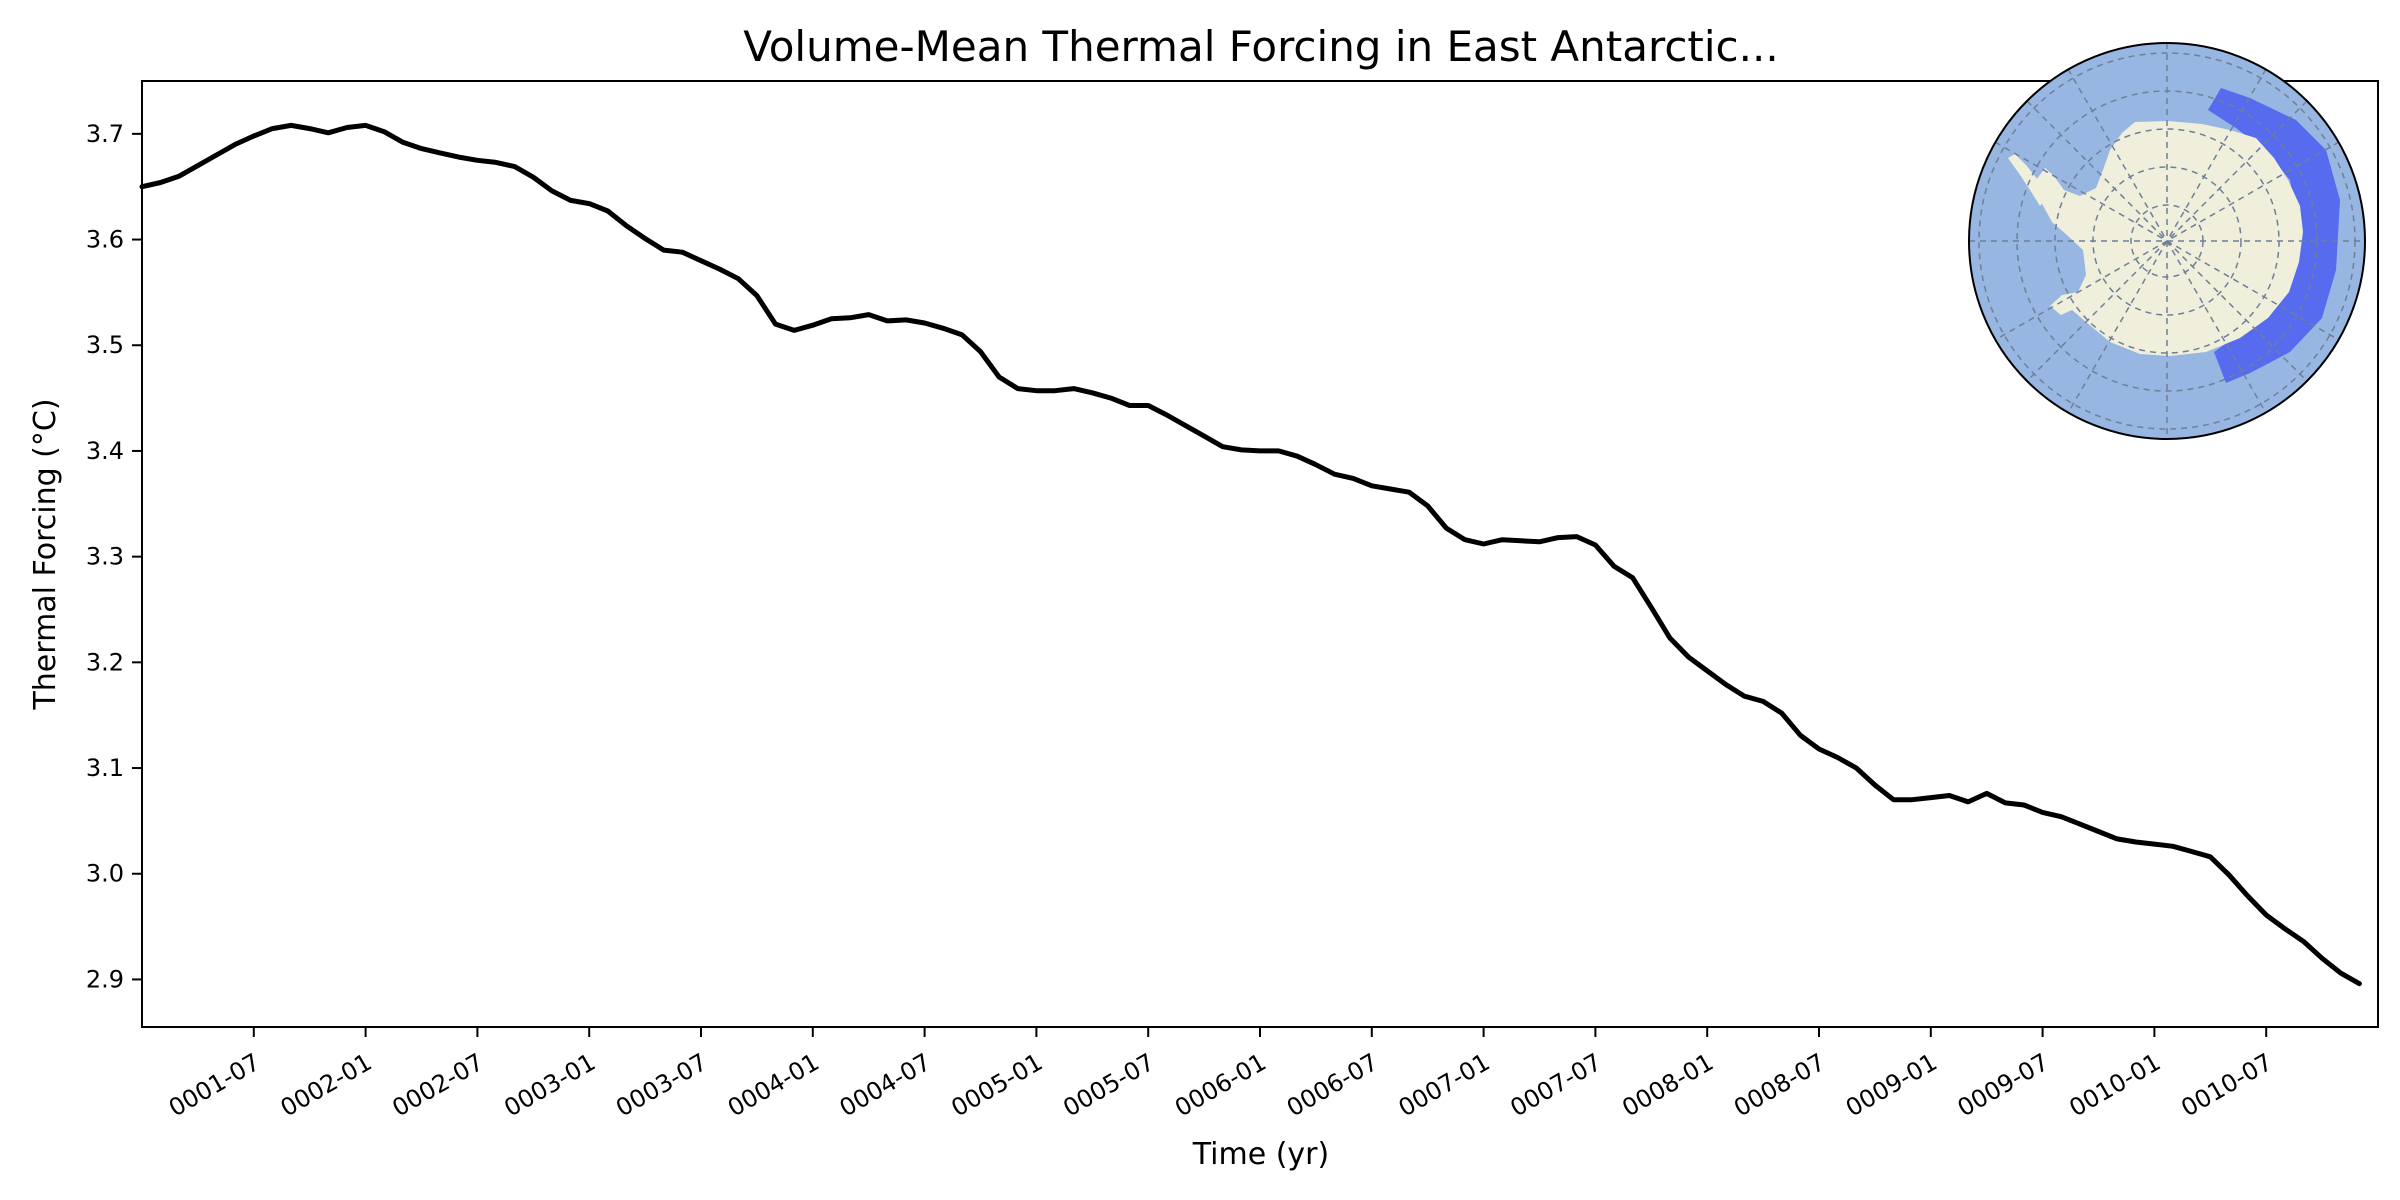  I want to click on antarctic-peninsula, so click(2028, 180).